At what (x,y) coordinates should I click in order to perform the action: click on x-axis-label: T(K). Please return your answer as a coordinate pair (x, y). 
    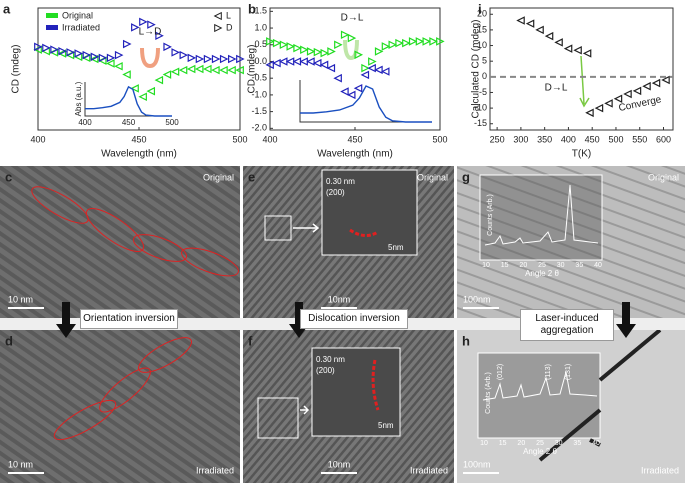
    Looking at the image, I should click on (581, 154).